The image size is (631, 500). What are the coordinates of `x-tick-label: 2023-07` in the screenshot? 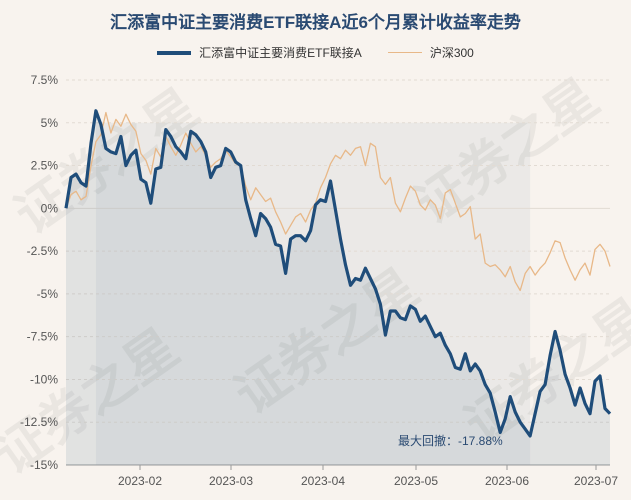 It's located at (596, 481).